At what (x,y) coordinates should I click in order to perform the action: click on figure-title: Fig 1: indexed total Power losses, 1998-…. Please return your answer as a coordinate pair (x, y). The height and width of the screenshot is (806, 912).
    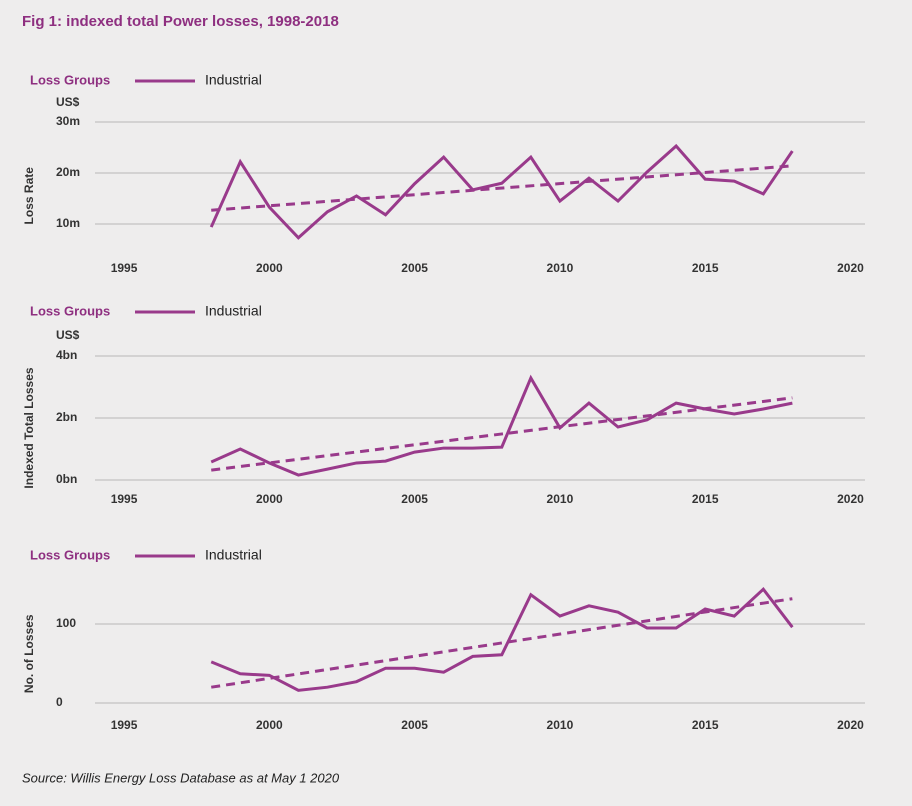
    Looking at the image, I should click on (180, 21).